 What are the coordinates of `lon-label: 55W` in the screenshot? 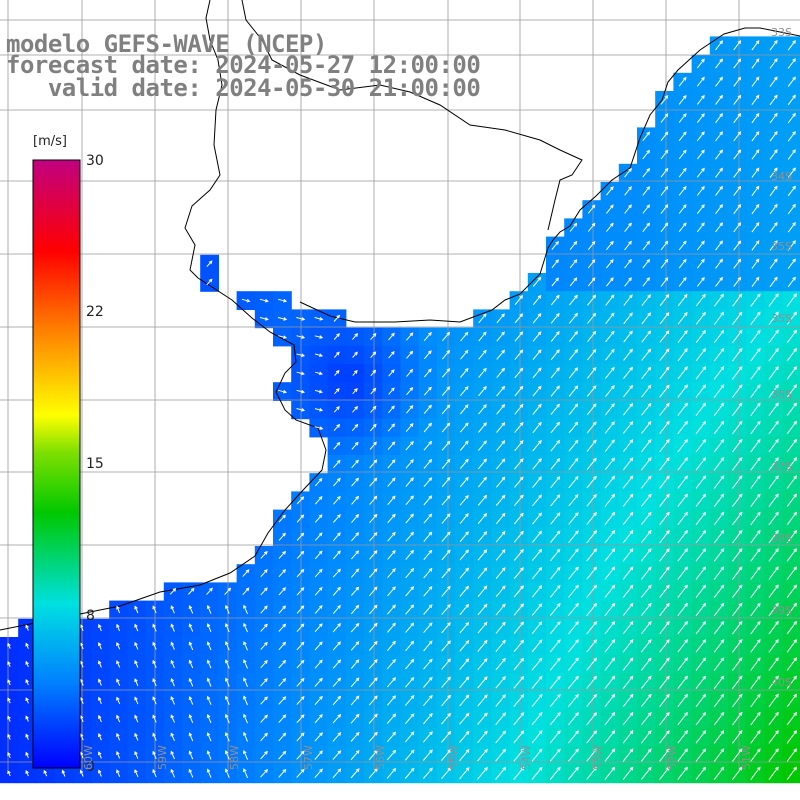 It's located at (454, 757).